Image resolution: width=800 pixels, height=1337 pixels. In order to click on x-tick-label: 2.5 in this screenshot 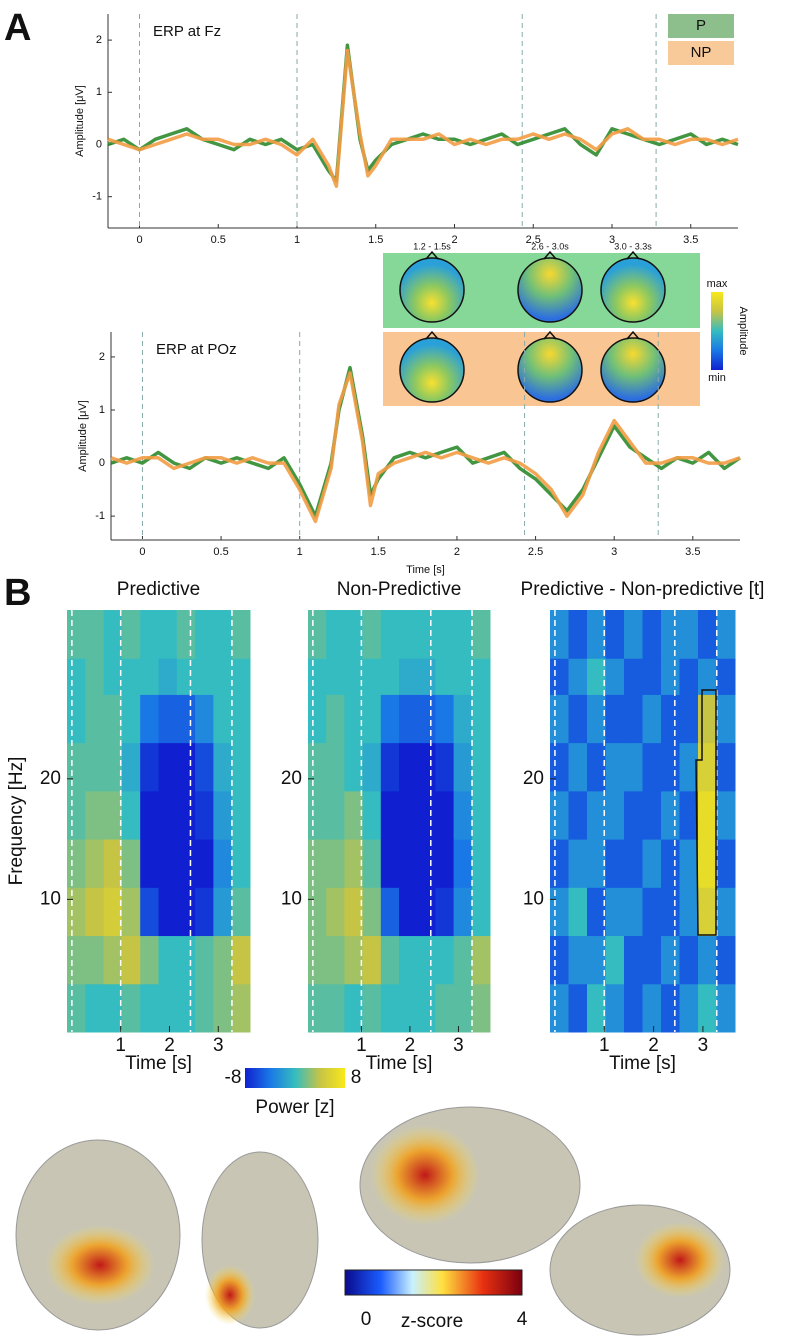, I will do `click(533, 240)`.